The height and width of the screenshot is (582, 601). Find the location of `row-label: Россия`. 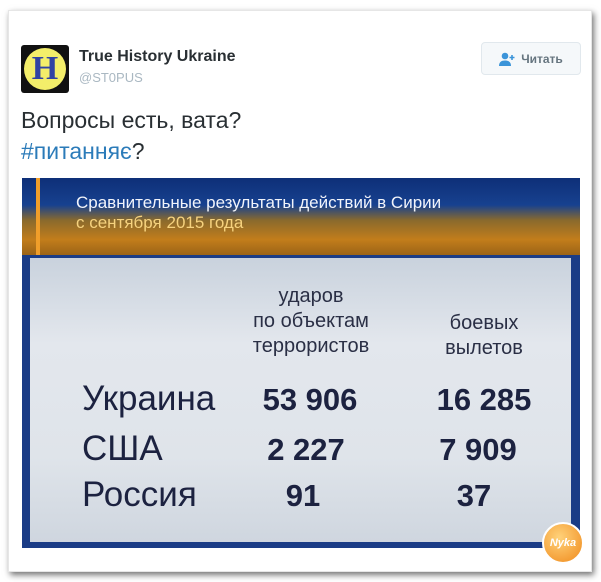

row-label: Россия is located at coordinates (139, 494).